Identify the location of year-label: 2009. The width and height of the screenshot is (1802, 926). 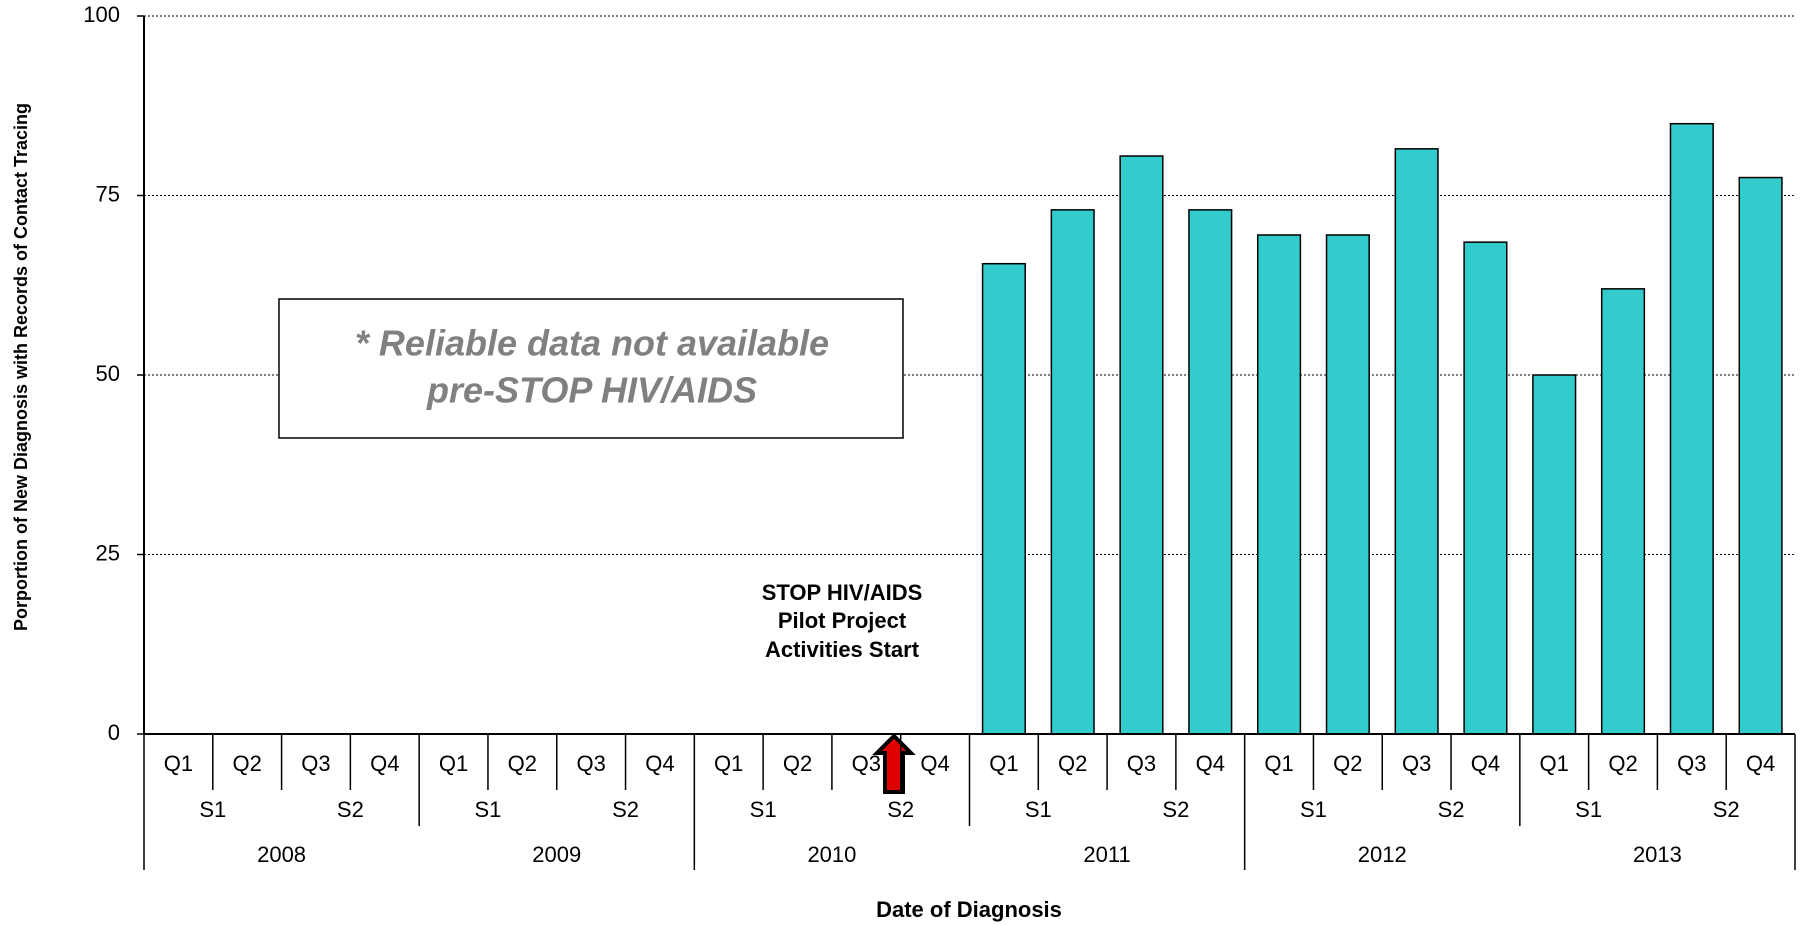
(556, 854).